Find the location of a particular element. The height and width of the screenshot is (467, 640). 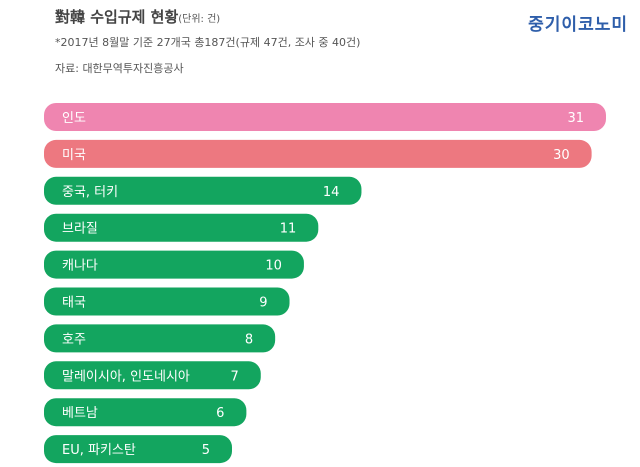

source-label: 자료: 대한무역투자진흥공사 is located at coordinates (119, 68).